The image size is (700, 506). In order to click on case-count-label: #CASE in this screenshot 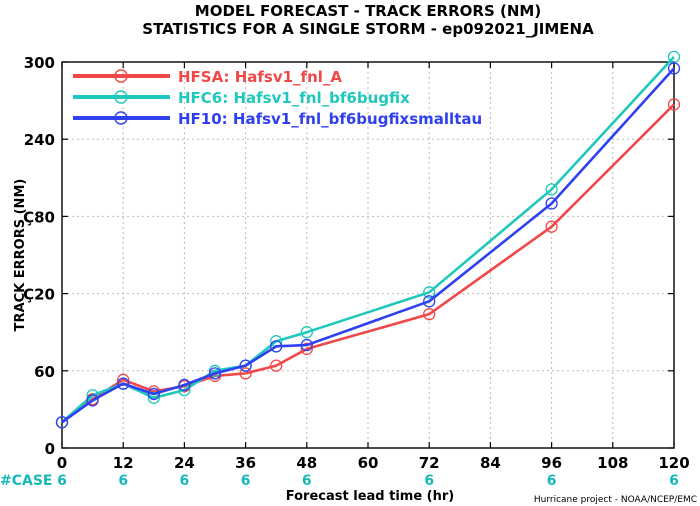, I will do `click(26, 481)`.